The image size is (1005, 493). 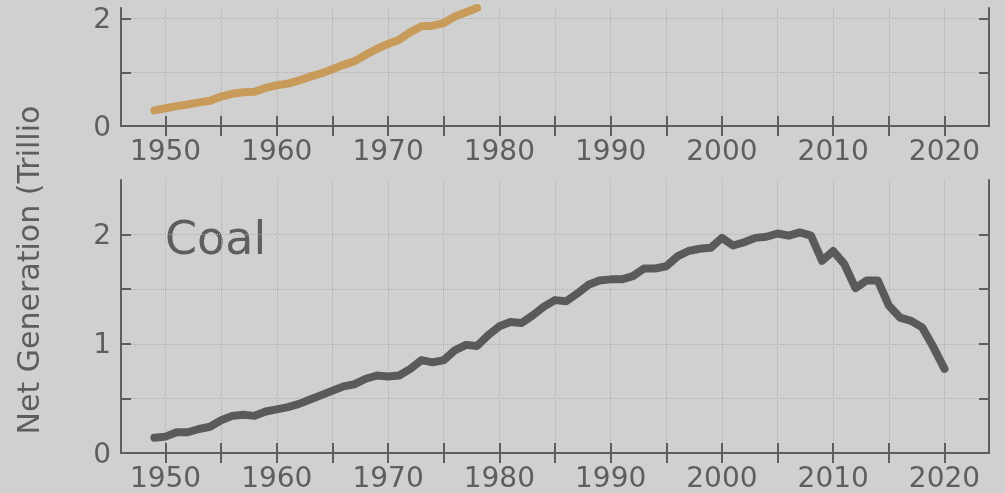 What do you see at coordinates (216, 238) in the screenshot?
I see `annotation: Coal` at bounding box center [216, 238].